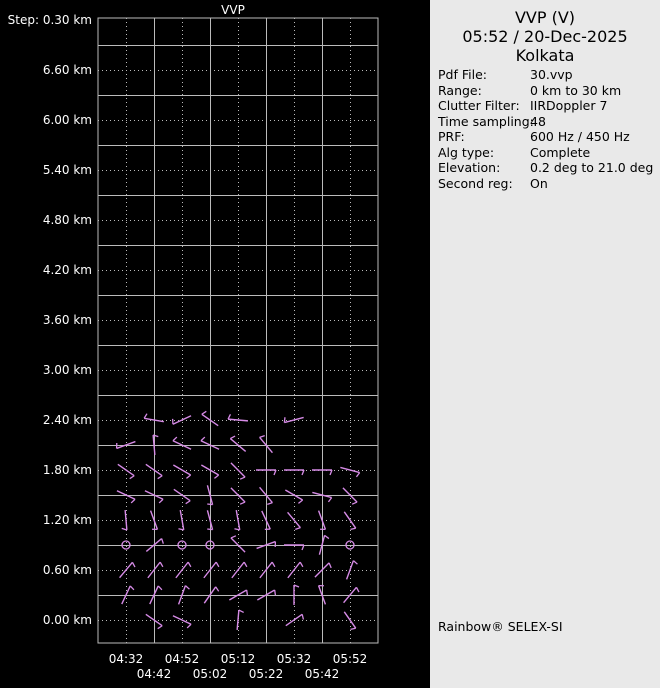  Describe the element at coordinates (545, 17) in the screenshot. I see `product-title: VVP (V)` at that location.